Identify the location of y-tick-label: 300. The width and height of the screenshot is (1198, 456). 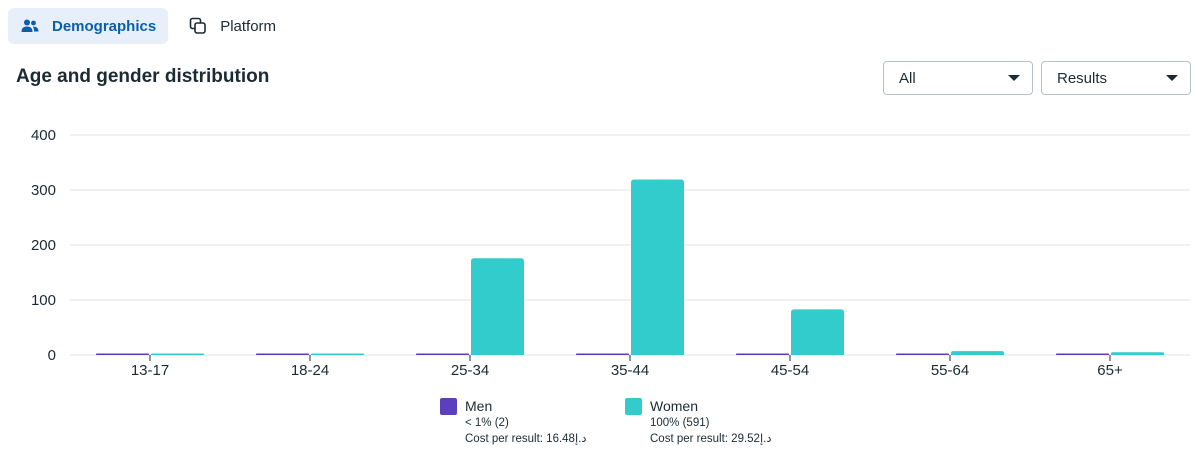
(43, 190).